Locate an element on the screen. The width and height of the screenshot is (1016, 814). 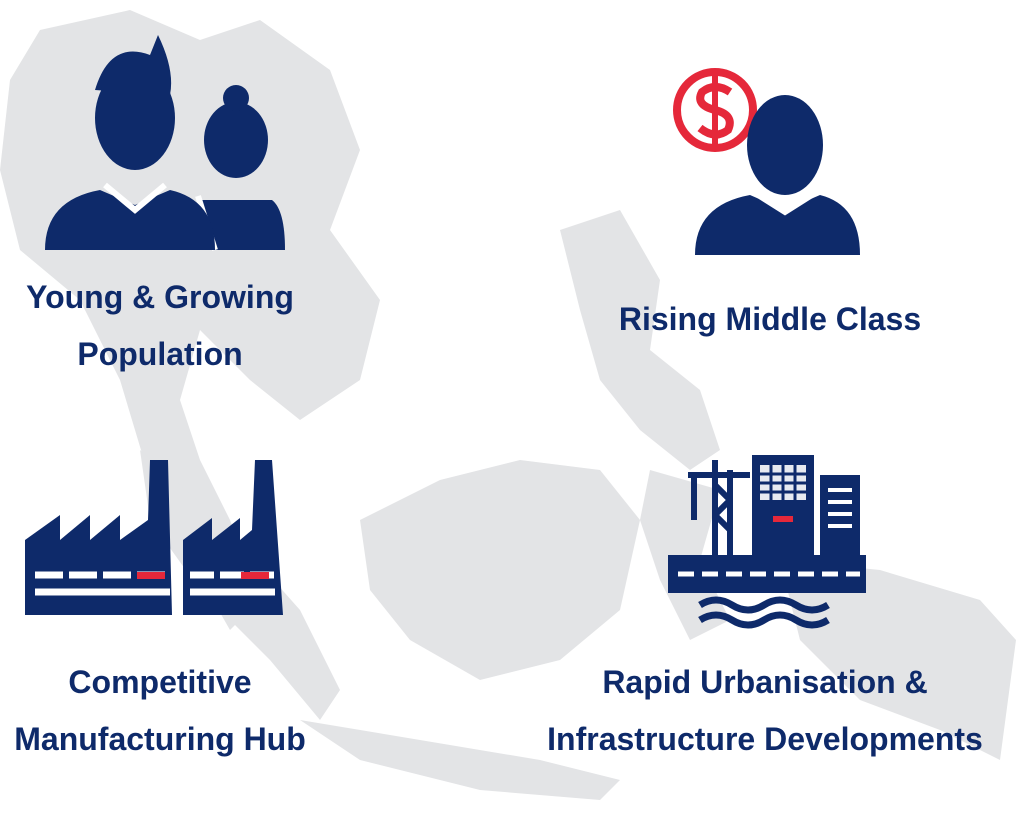
label-line: Young & Growing is located at coordinates (160, 297).